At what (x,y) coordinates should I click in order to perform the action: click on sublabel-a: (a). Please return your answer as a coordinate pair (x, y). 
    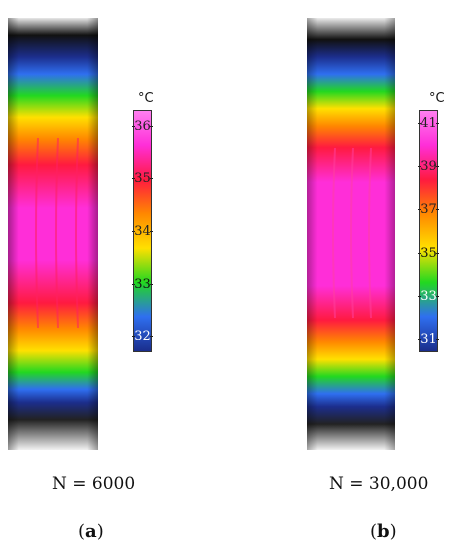
    Looking at the image, I should click on (91, 531).